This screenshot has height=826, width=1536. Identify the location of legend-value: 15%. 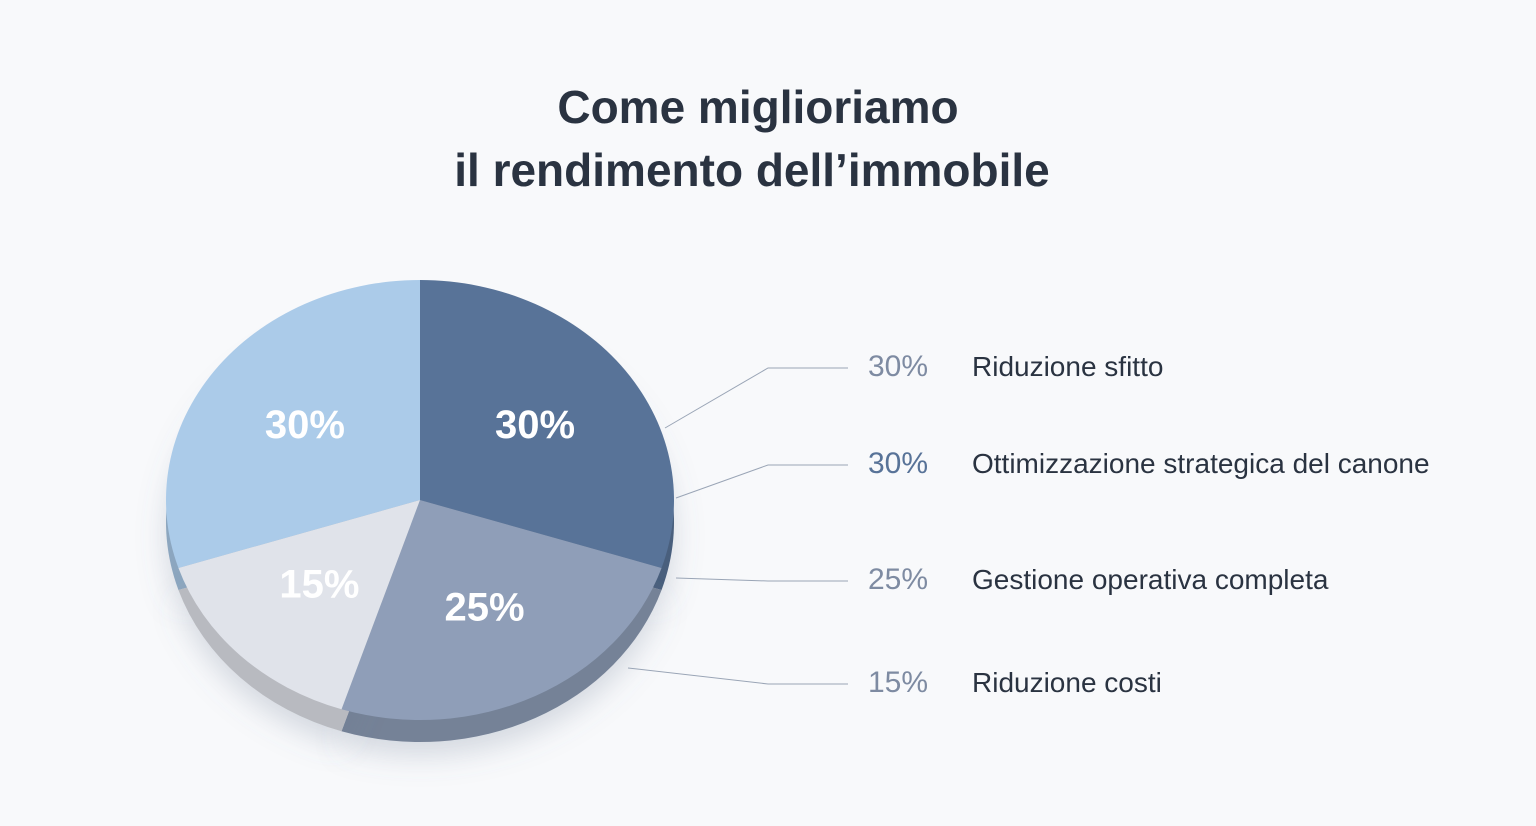
(898, 682).